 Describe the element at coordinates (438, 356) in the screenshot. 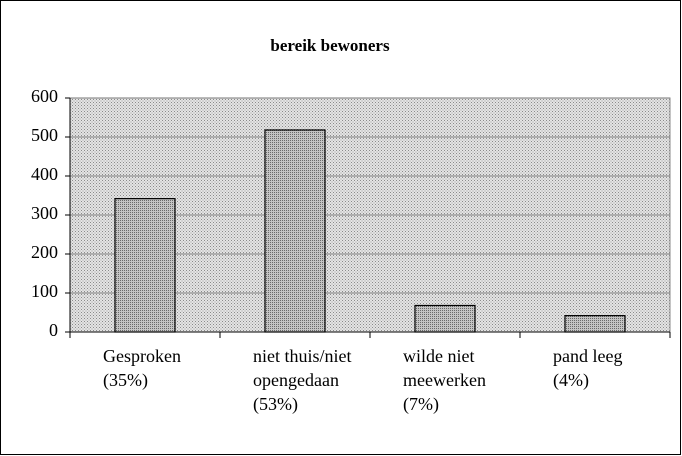

I see `x-tick-label: wilde niet` at that location.